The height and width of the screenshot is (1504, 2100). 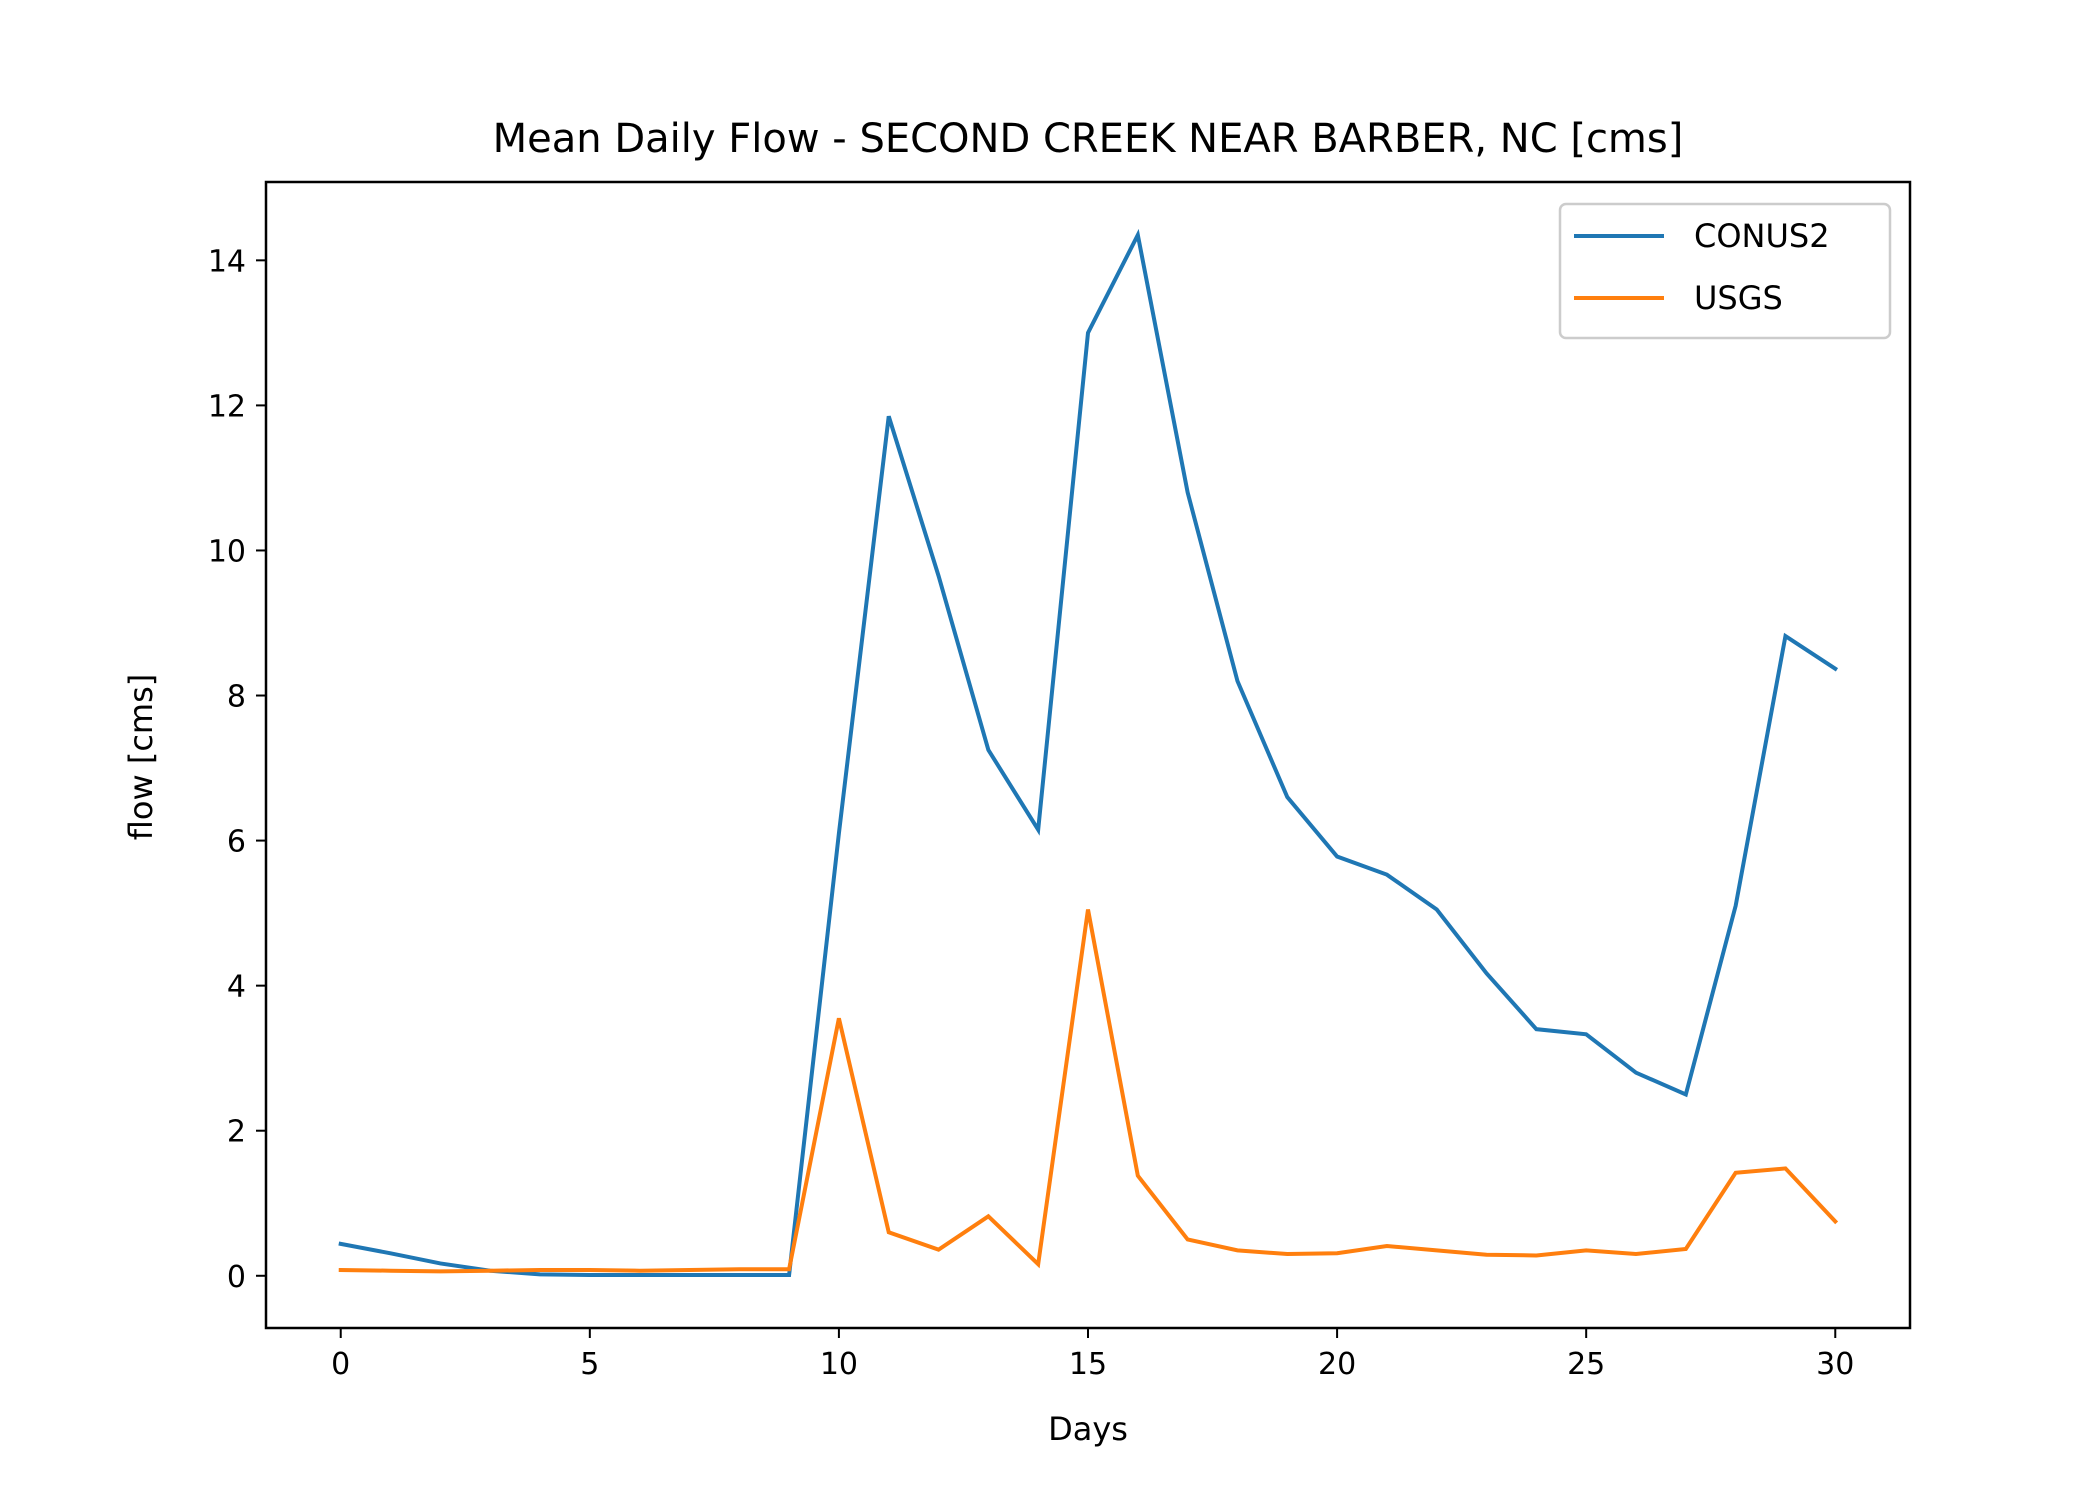 I want to click on x-tick-label: 15, so click(x=1088, y=1364).